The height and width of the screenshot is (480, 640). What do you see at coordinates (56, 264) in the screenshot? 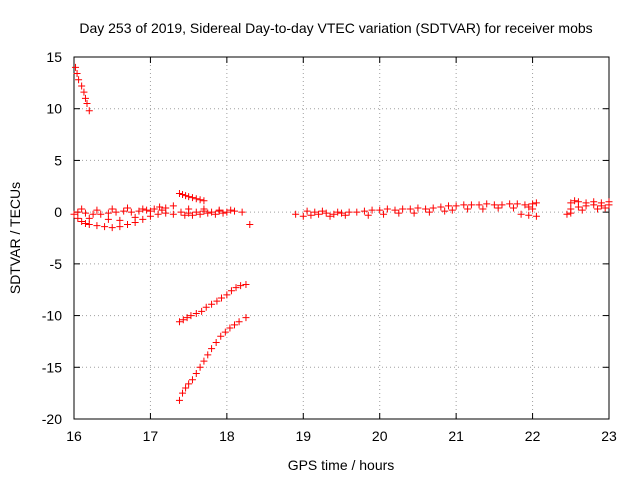
I see `y-tick-label: -5` at bounding box center [56, 264].